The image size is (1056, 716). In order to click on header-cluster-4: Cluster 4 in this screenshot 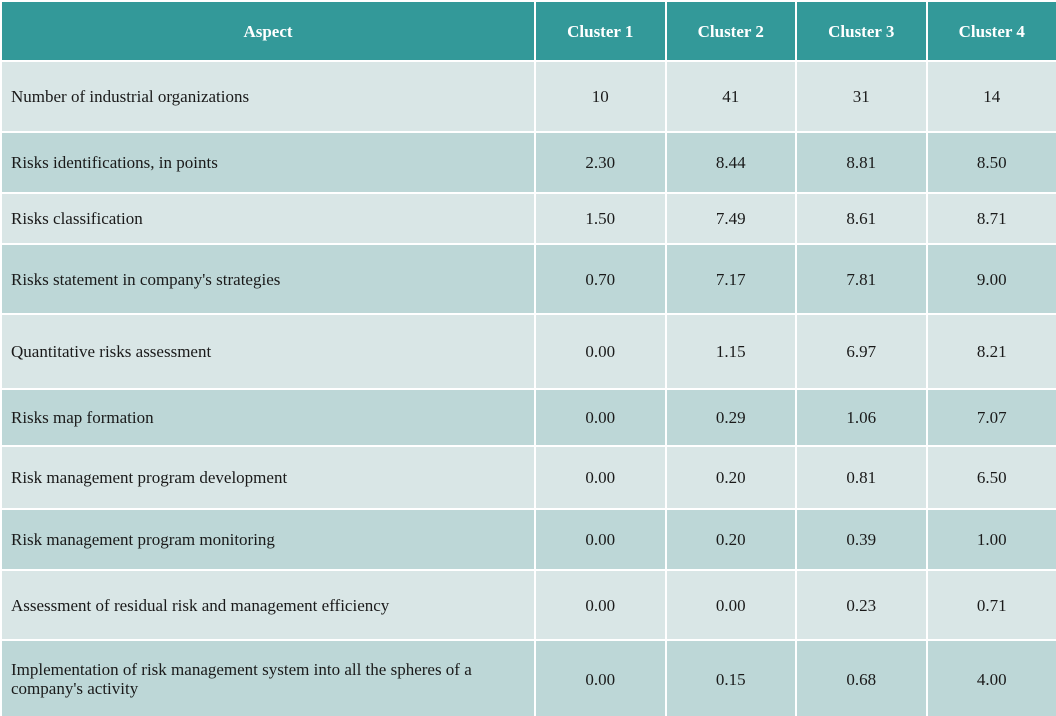, I will do `click(990, 31)`.